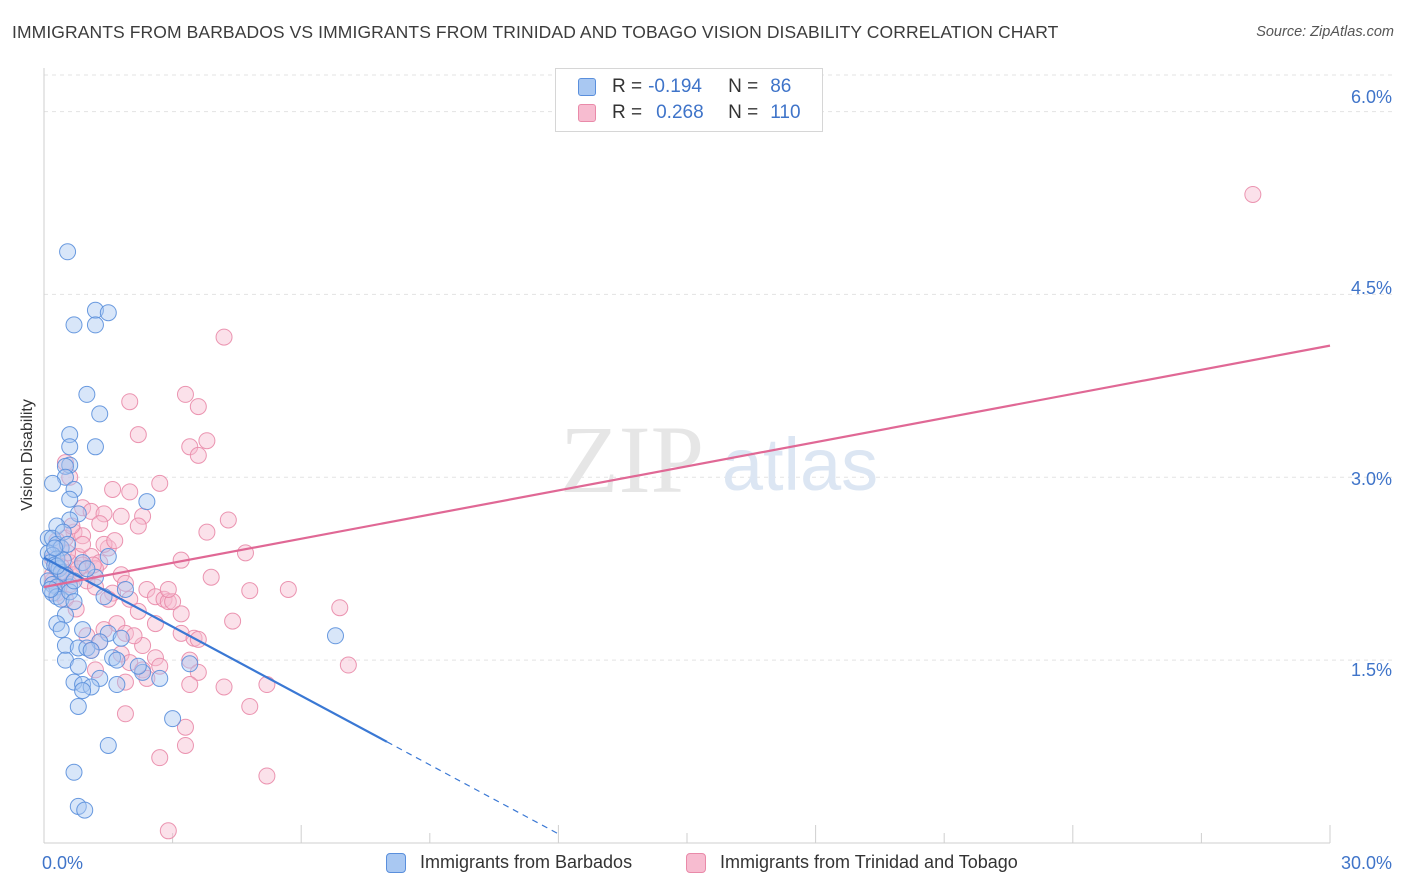 The width and height of the screenshot is (1406, 892). Describe the element at coordinates (1371, 288) in the screenshot. I see `y-tick-4-5: 4.5%` at that location.